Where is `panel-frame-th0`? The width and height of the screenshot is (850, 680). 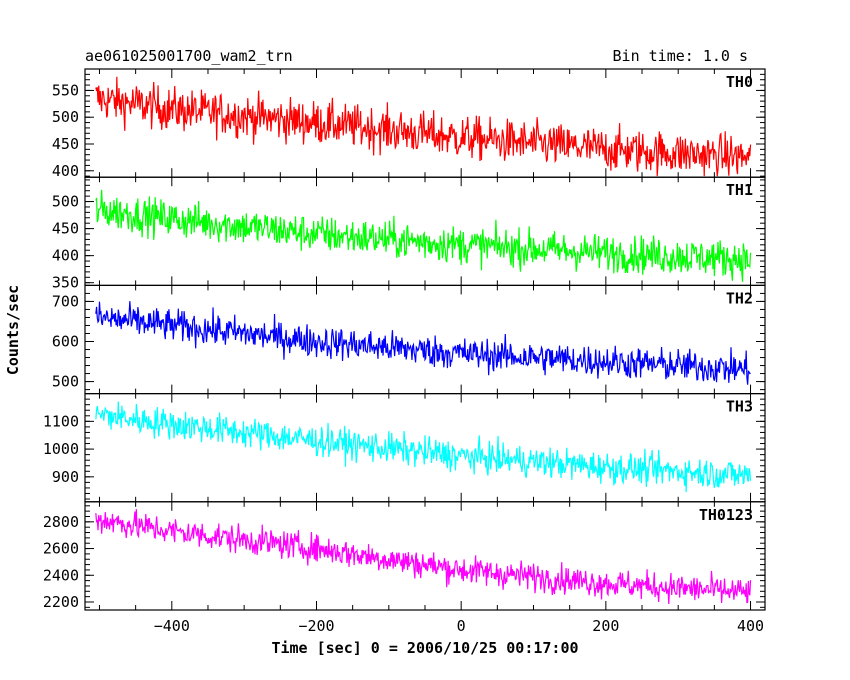
panel-frame-th0 is located at coordinates (425, 123).